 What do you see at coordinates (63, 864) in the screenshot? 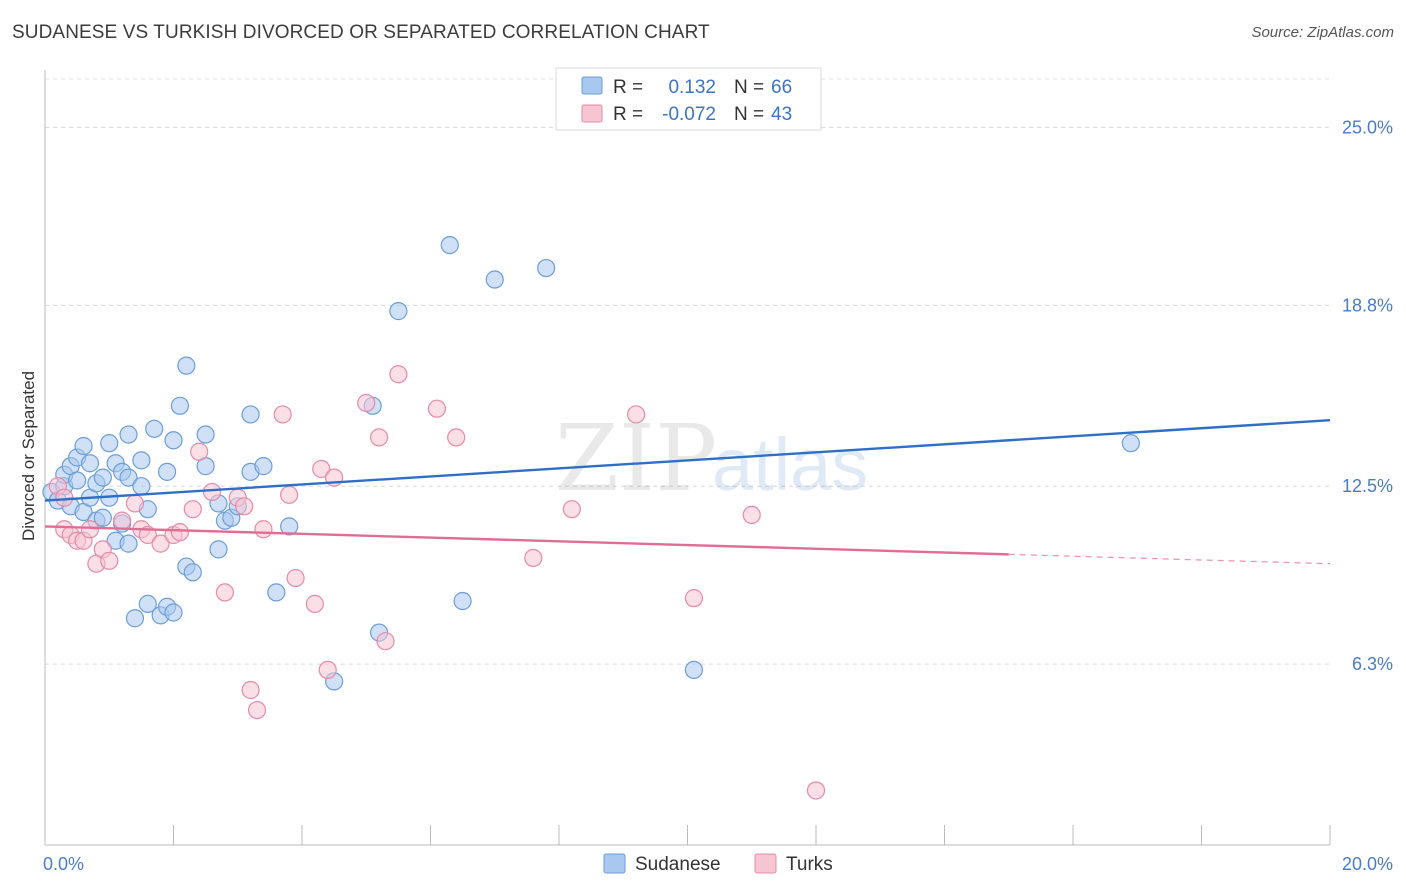
I see `x-tick-label-0: 0.0%` at bounding box center [63, 864].